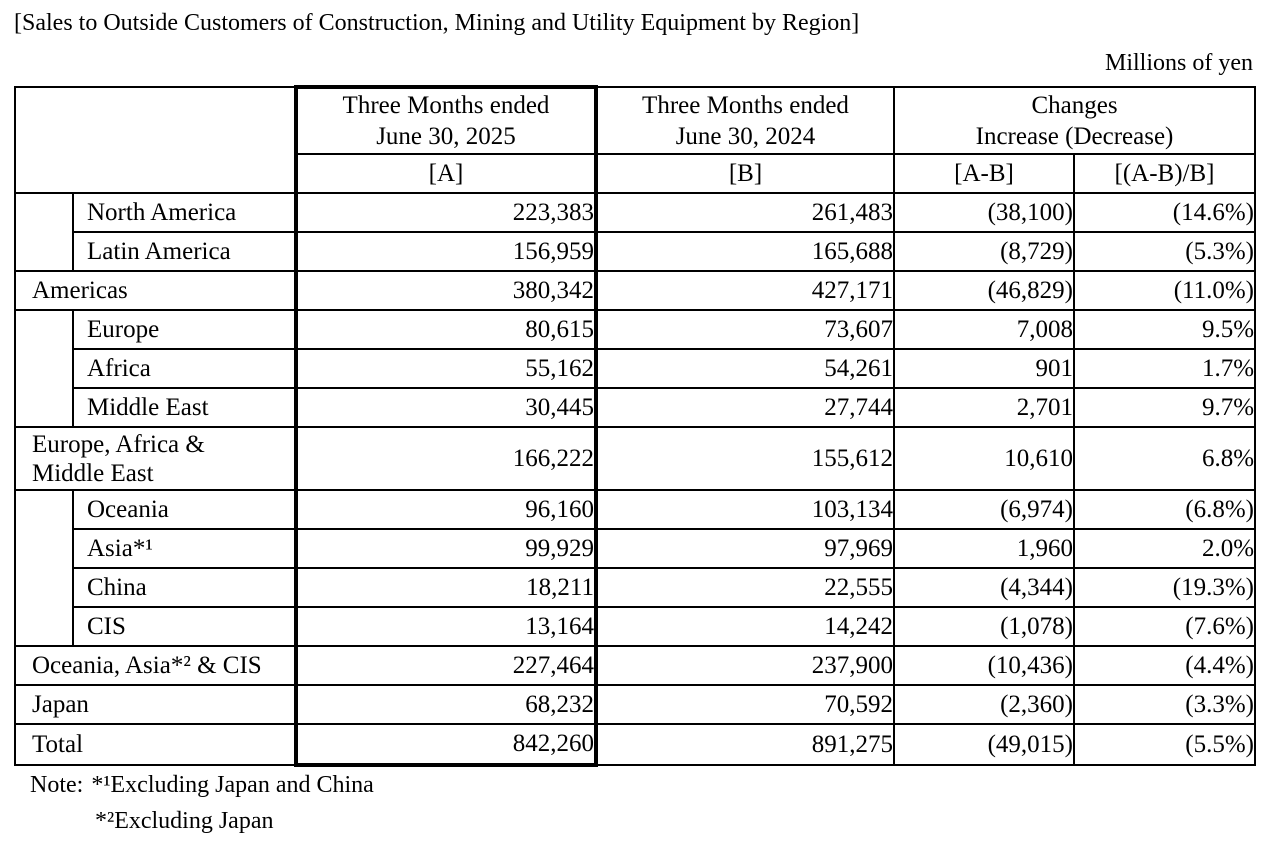 Image resolution: width=1267 pixels, height=847 pixels. What do you see at coordinates (155, 458) in the screenshot?
I see `region-cell: Europe, Africa & Middle East` at bounding box center [155, 458].